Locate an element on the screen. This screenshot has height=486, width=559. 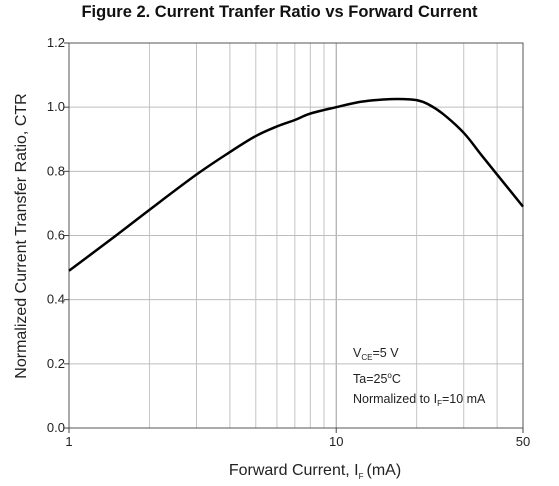
y-tick-label: 0.2 is located at coordinates (56, 363).